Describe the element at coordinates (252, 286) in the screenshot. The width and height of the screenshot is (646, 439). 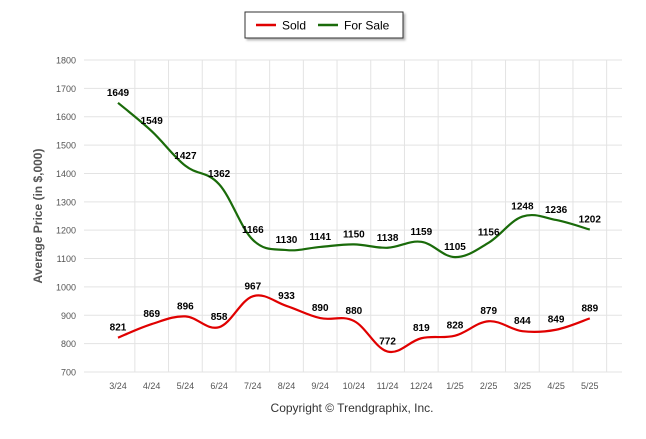
I see `data-label-sold: 967` at that location.